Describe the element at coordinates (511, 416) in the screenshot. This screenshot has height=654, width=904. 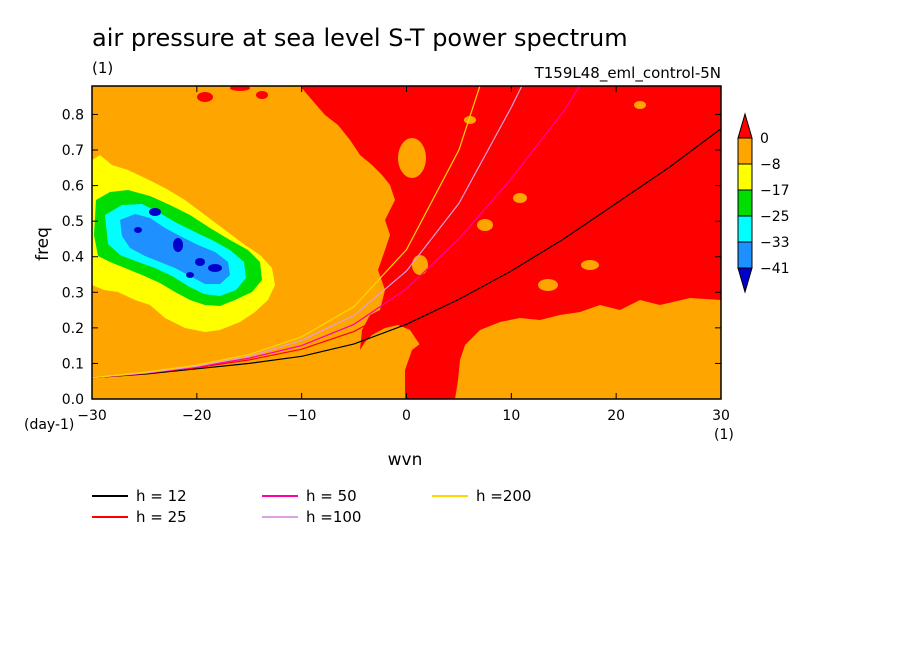
I see `x-tick-label: 10` at that location.